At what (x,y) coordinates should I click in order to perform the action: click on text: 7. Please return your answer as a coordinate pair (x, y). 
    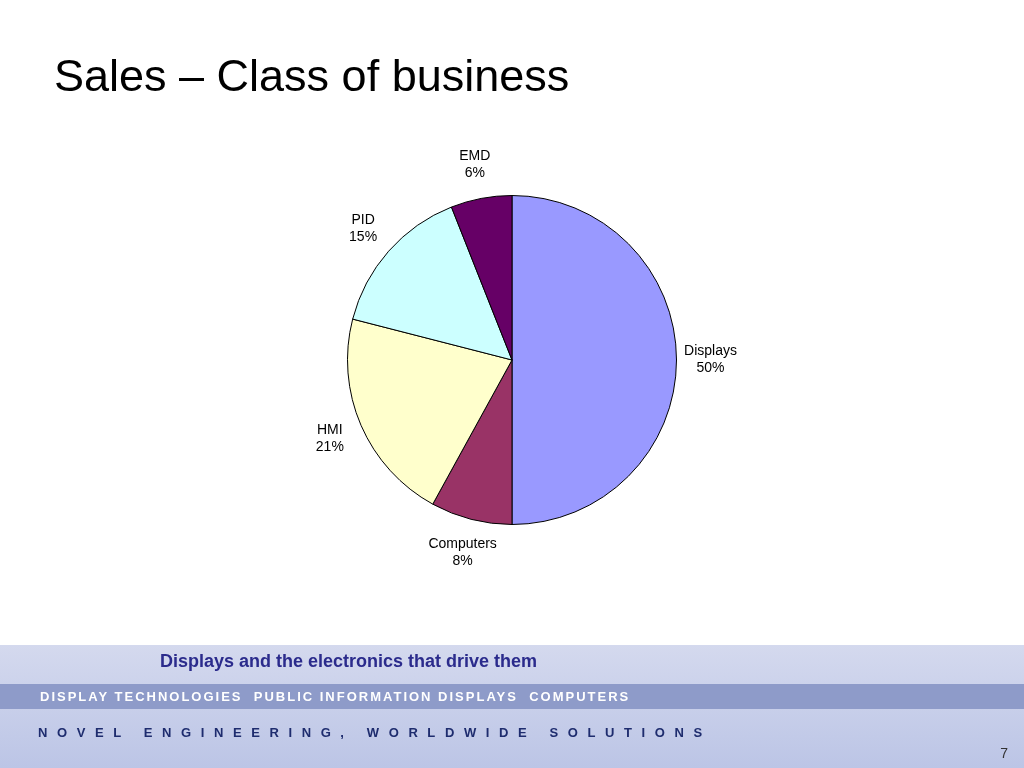
    Looking at the image, I should click on (1004, 753).